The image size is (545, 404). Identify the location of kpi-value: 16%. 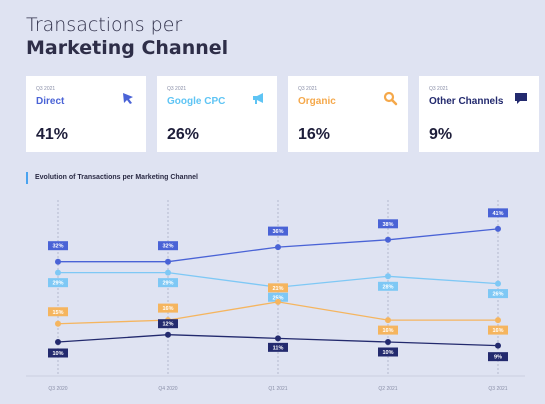
(314, 134).